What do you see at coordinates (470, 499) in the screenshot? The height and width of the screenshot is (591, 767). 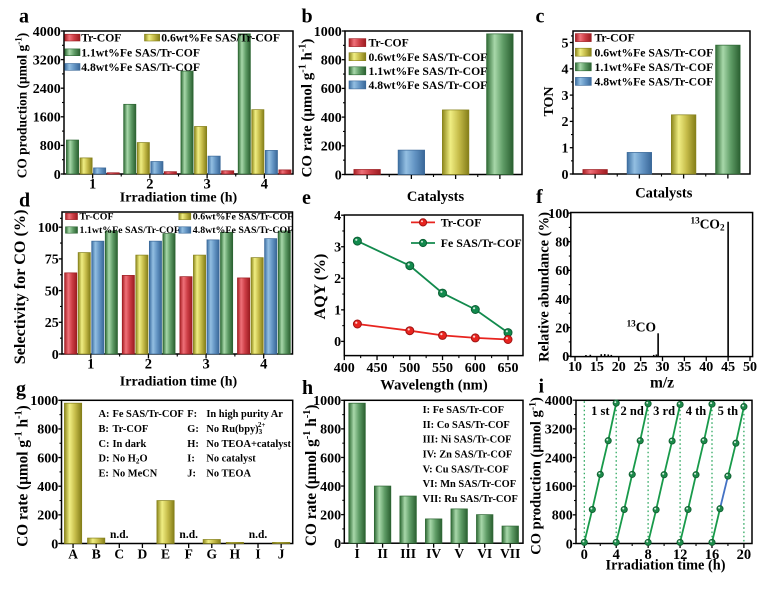 I see `svg-text: VII: Ru SAS/Tr-COF` at bounding box center [470, 499].